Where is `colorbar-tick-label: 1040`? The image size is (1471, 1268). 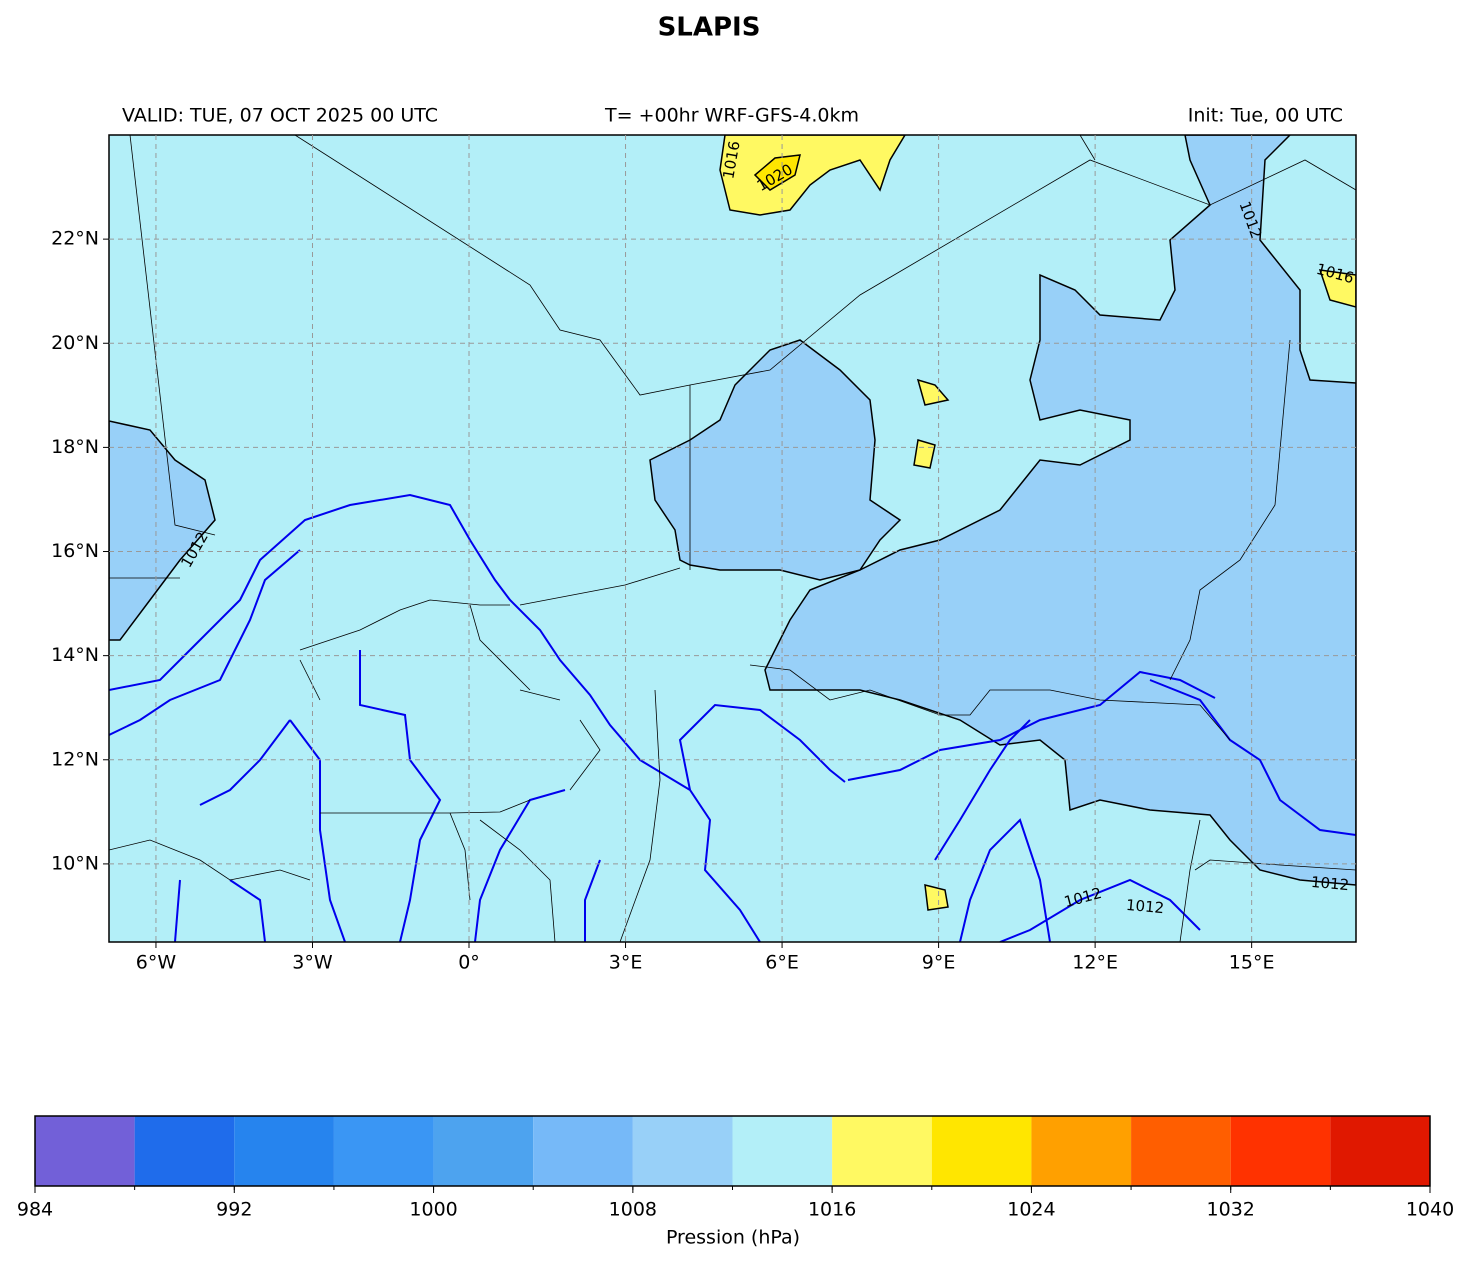
colorbar-tick-label: 1040 is located at coordinates (1430, 1210).